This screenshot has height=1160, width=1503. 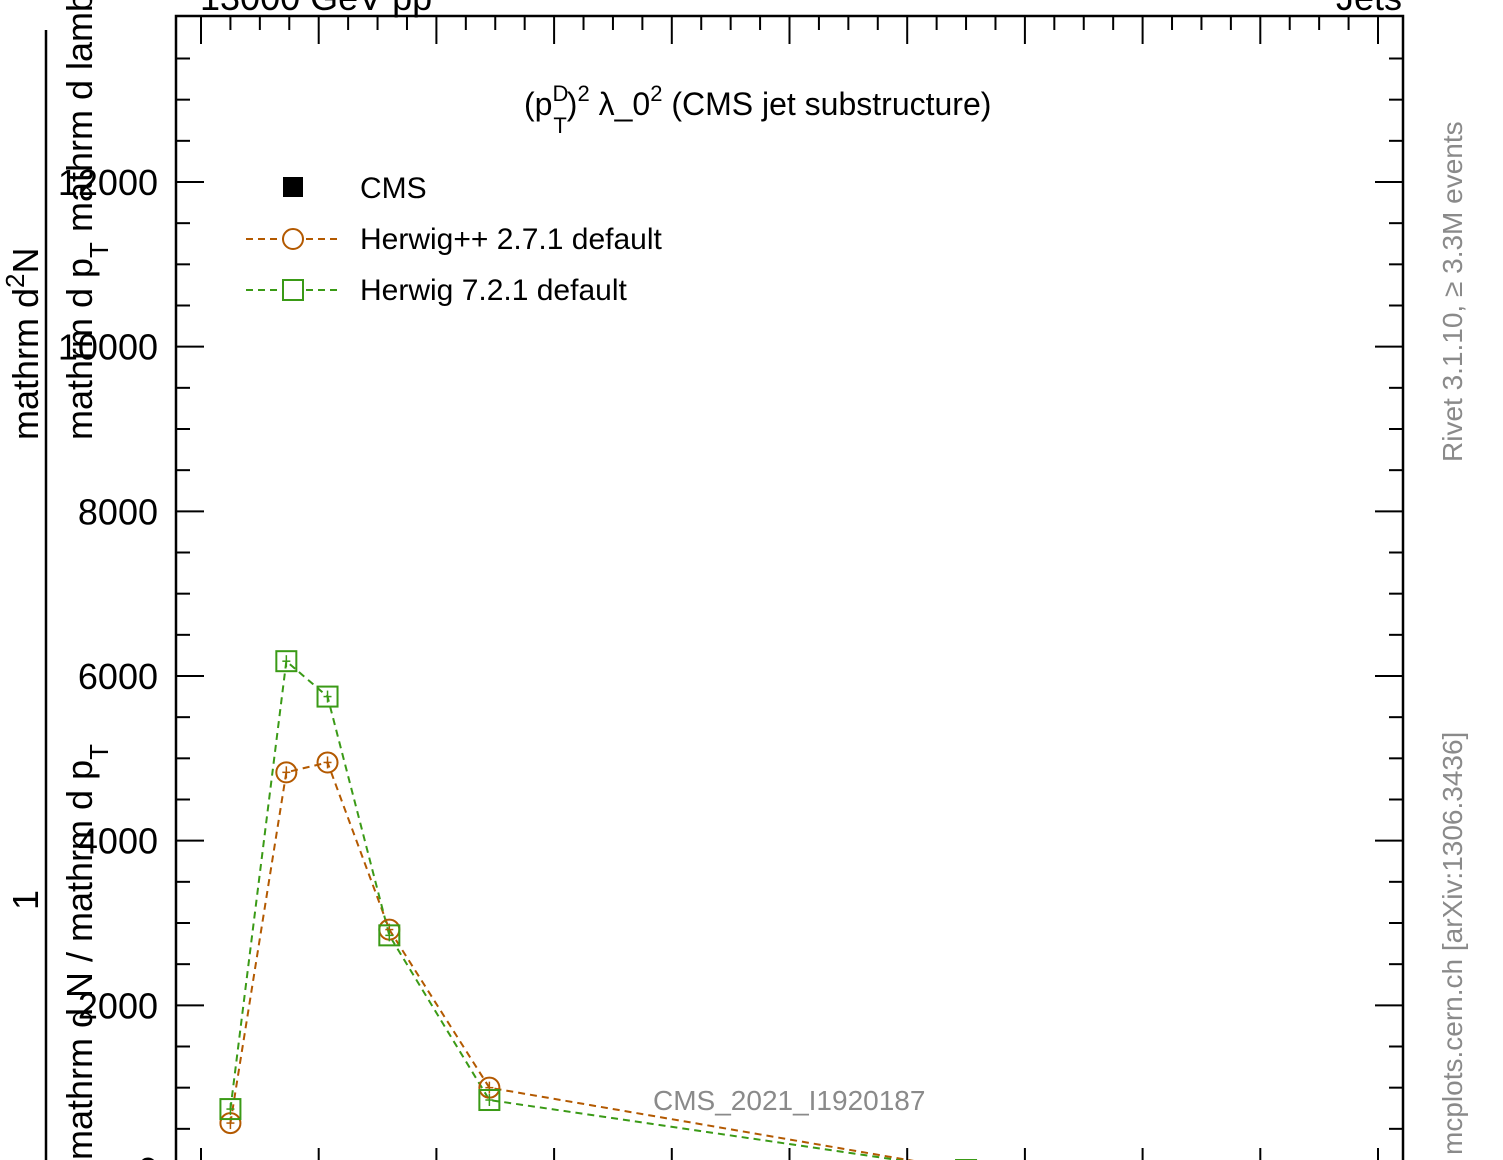 What do you see at coordinates (393, 188) in the screenshot?
I see `legend-cms-label: CMS` at bounding box center [393, 188].